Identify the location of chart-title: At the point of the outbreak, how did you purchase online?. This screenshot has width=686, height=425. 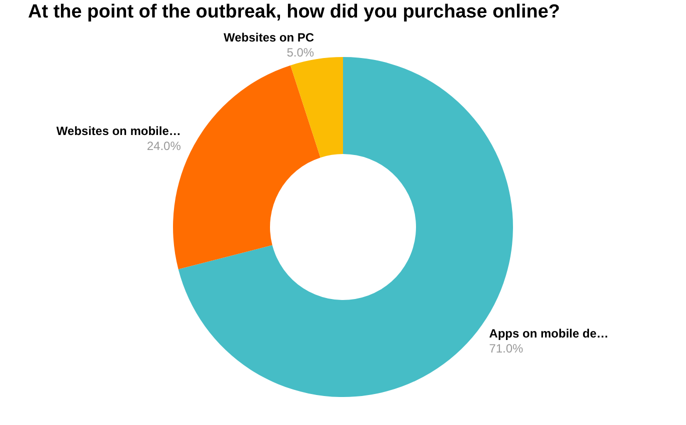
(294, 11).